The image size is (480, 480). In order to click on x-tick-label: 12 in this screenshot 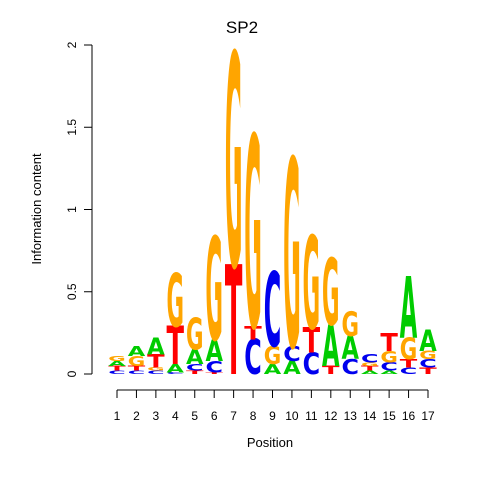, I will do `click(331, 416)`.